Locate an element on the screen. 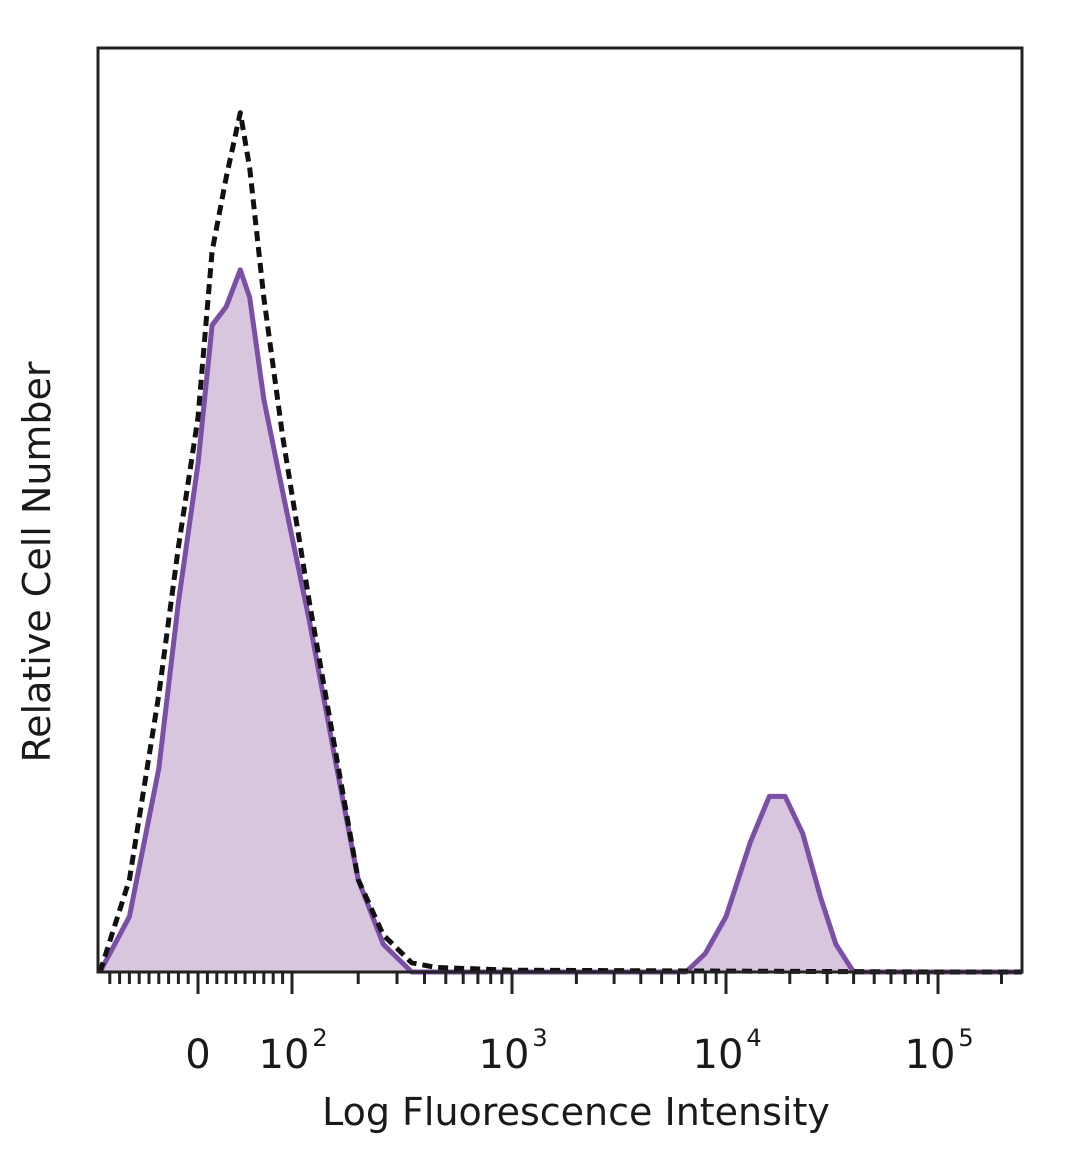  x-tick-label-exponent: 3 is located at coordinates (539, 1038).